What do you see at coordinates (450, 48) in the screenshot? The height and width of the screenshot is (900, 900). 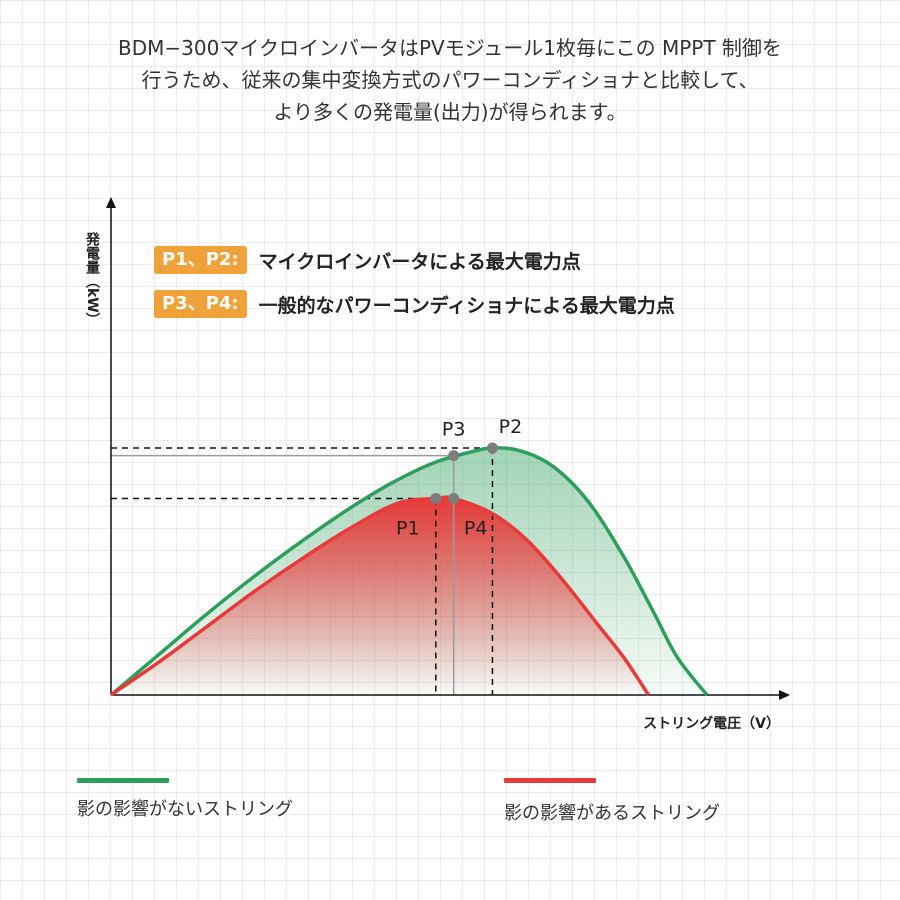 I see `headline-line-1: BDM−300マイクロインバータはPVモジュール1枚毎にこの MPPT 制御を` at bounding box center [450, 48].